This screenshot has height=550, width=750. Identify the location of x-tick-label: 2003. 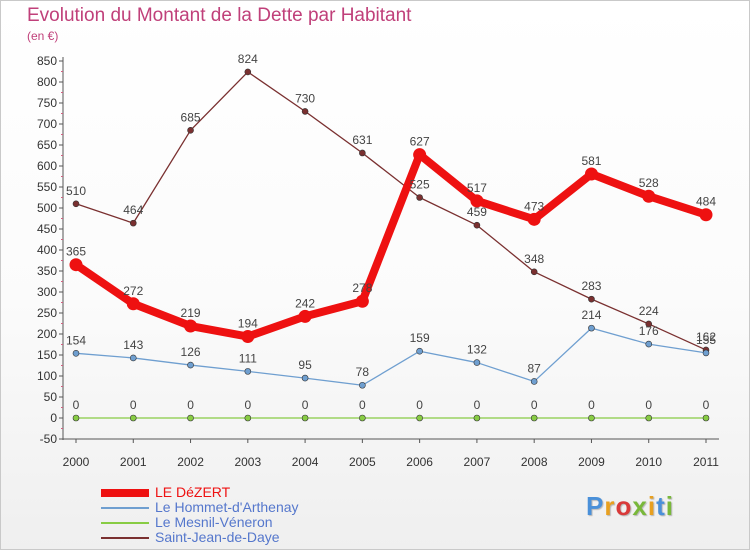
(247, 462).